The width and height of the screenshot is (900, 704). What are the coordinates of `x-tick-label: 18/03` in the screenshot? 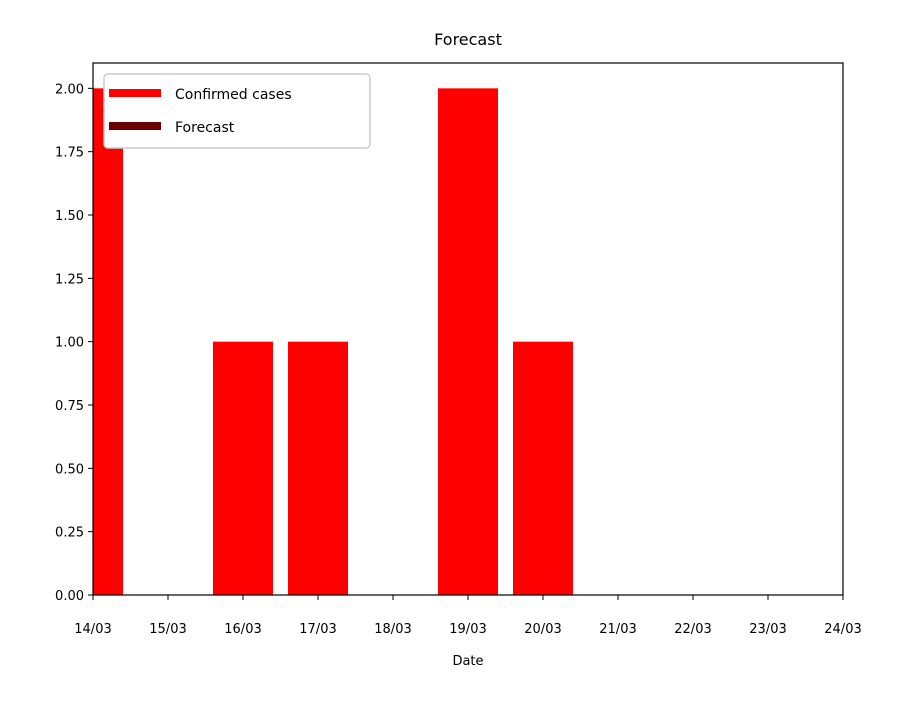 It's located at (392, 629).